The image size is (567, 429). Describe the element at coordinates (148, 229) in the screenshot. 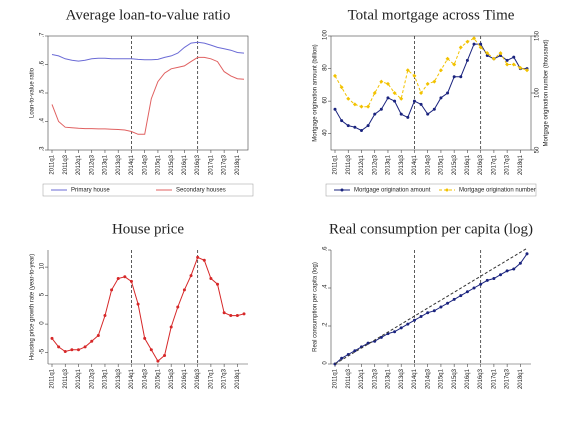

I see `chart-title: House price` at that location.